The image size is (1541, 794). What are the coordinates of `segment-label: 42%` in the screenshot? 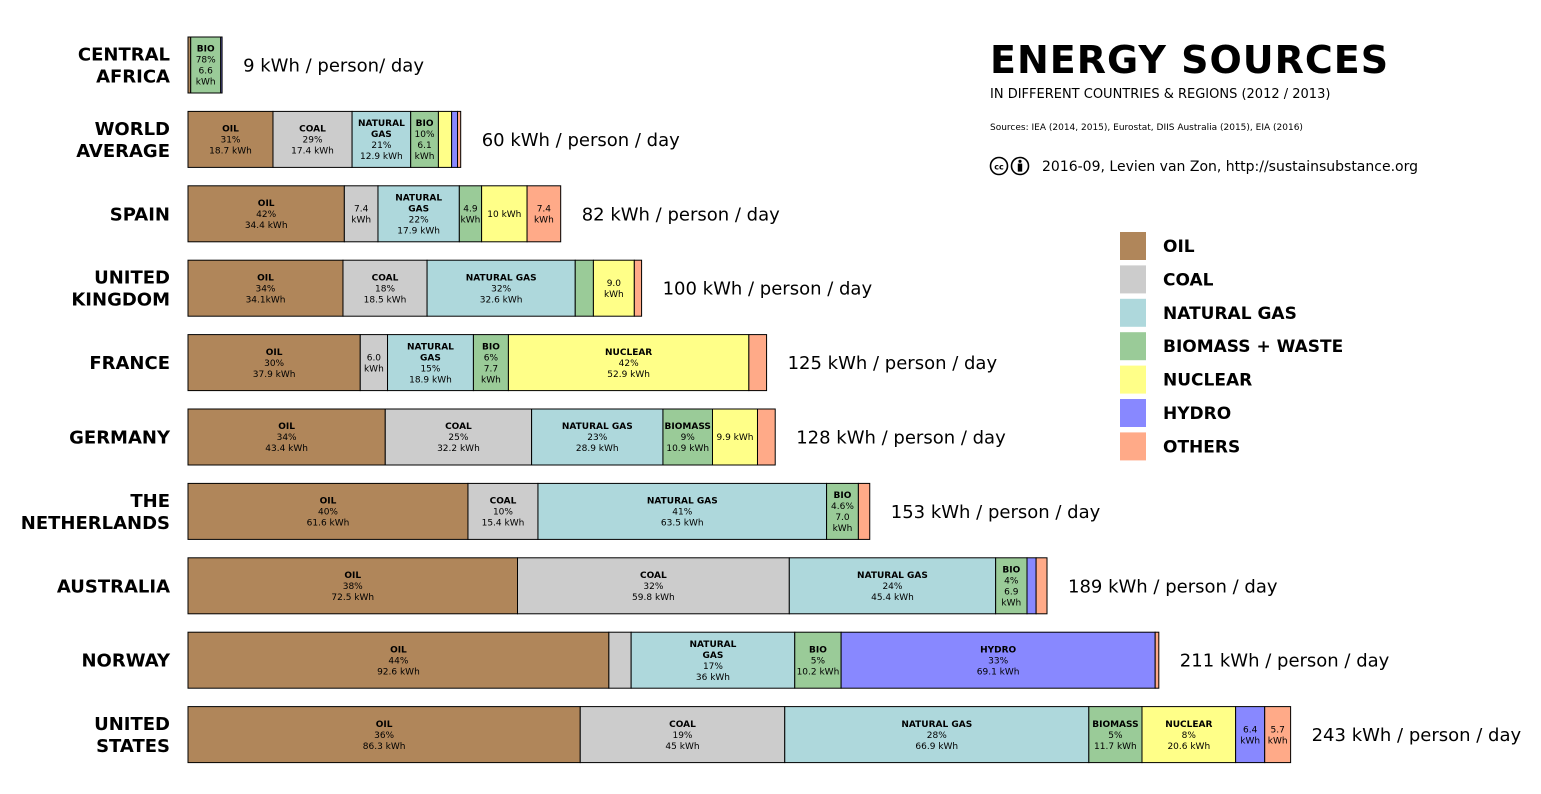 It's located at (629, 364).